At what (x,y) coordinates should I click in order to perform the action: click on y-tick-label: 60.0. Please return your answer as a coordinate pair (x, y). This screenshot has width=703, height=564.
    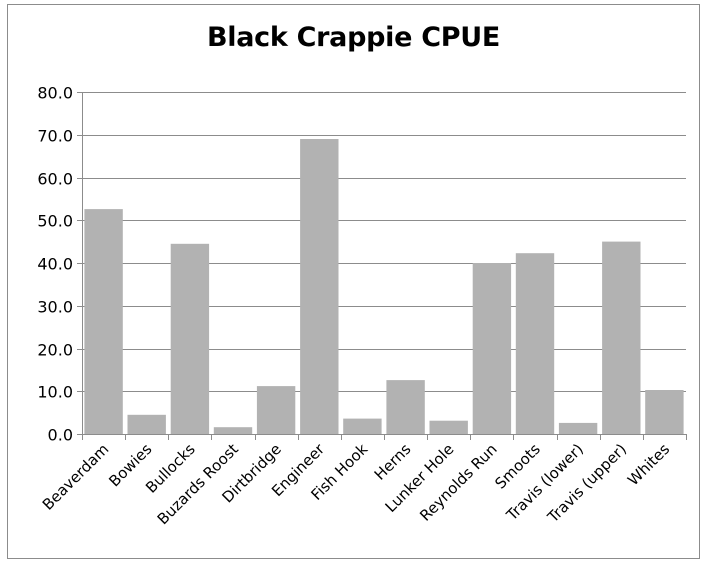
    Looking at the image, I should click on (55, 179).